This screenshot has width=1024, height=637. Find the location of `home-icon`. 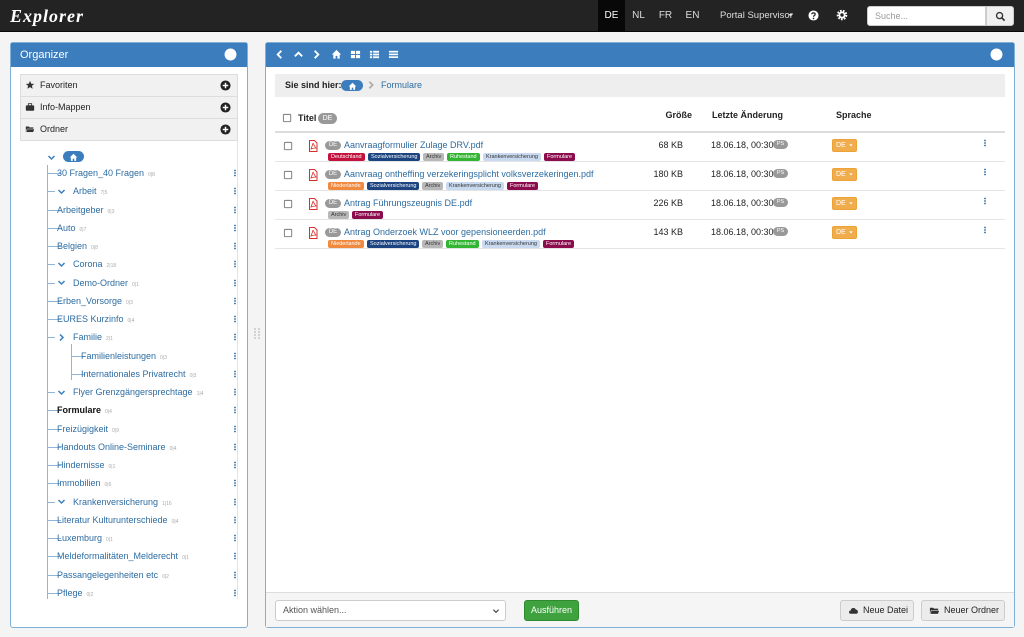

home-icon is located at coordinates (336, 54).